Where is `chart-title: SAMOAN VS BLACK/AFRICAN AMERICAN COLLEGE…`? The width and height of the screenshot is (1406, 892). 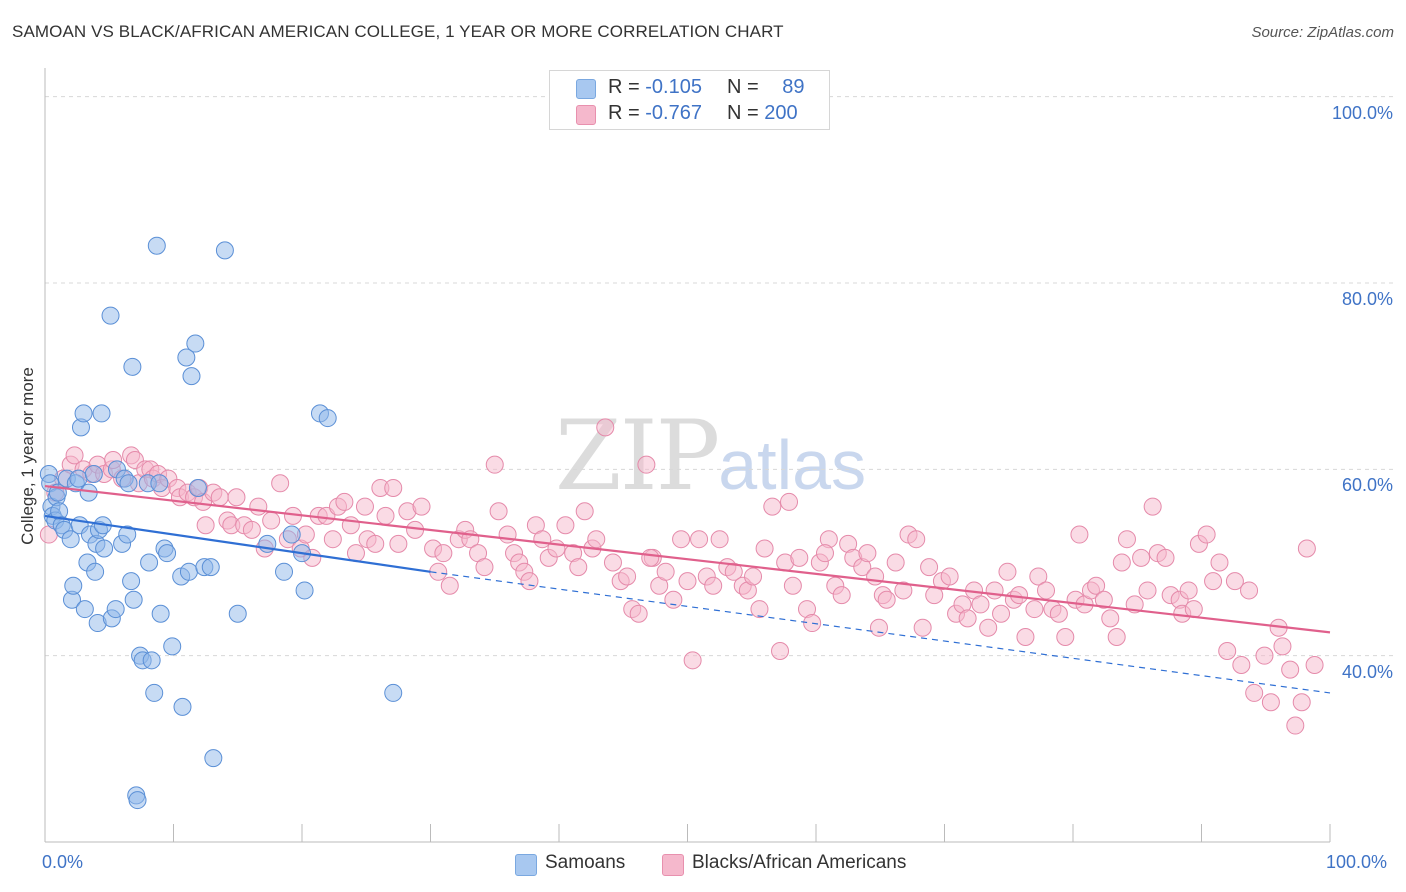
chart-title: SAMOAN VS BLACK/AFRICAN AMERICAN COLLEGE… is located at coordinates (398, 31).